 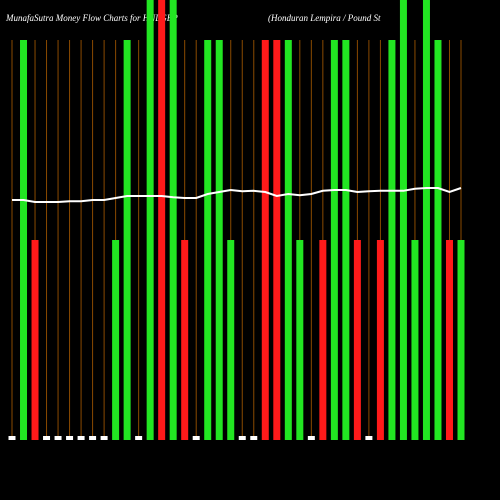 What do you see at coordinates (324, 18) in the screenshot?
I see `chart-subtitle: (Honduran Lempira / Pound St` at bounding box center [324, 18].